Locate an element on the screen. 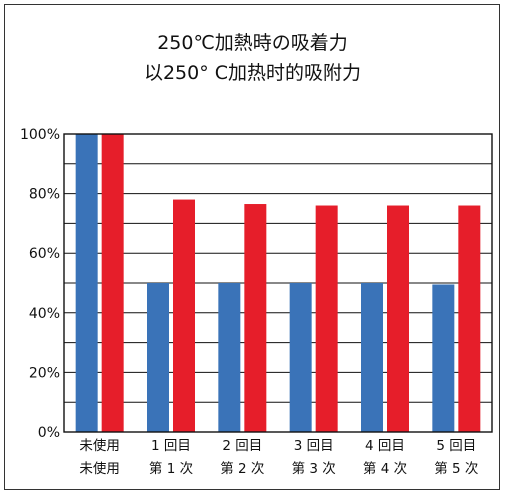 The width and height of the screenshot is (505, 495). x-tick-label: 第 2 次 is located at coordinates (242, 468).